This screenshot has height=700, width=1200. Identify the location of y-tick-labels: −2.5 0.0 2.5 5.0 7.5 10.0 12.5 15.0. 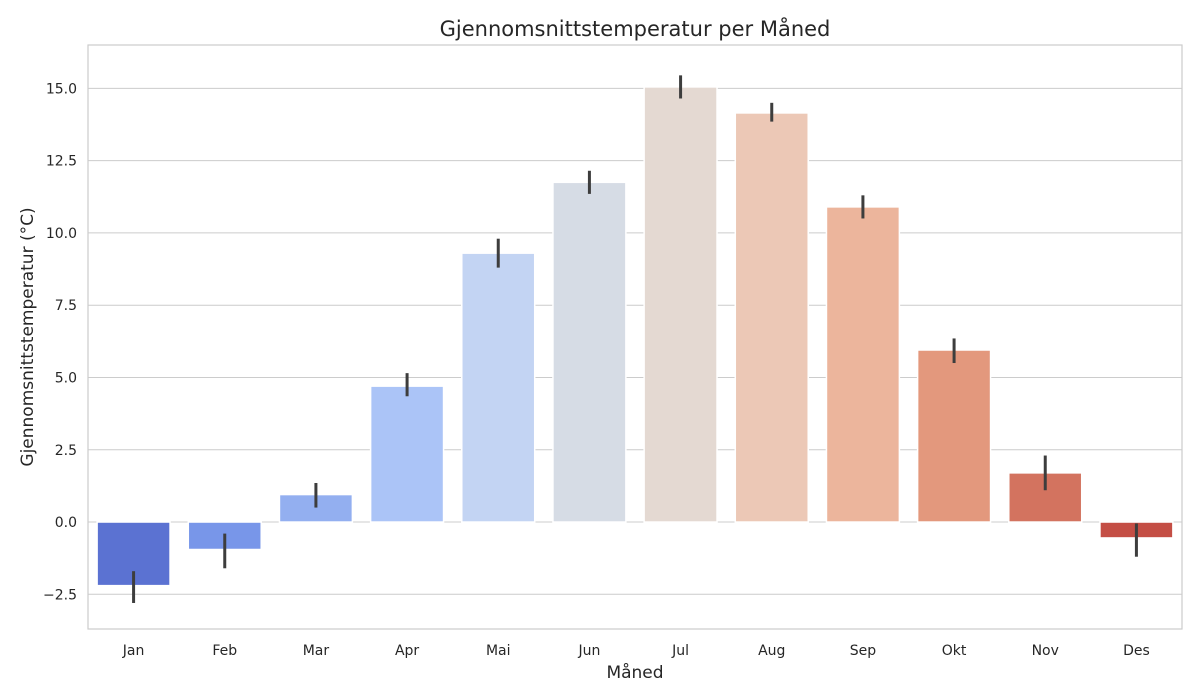
(60, 342).